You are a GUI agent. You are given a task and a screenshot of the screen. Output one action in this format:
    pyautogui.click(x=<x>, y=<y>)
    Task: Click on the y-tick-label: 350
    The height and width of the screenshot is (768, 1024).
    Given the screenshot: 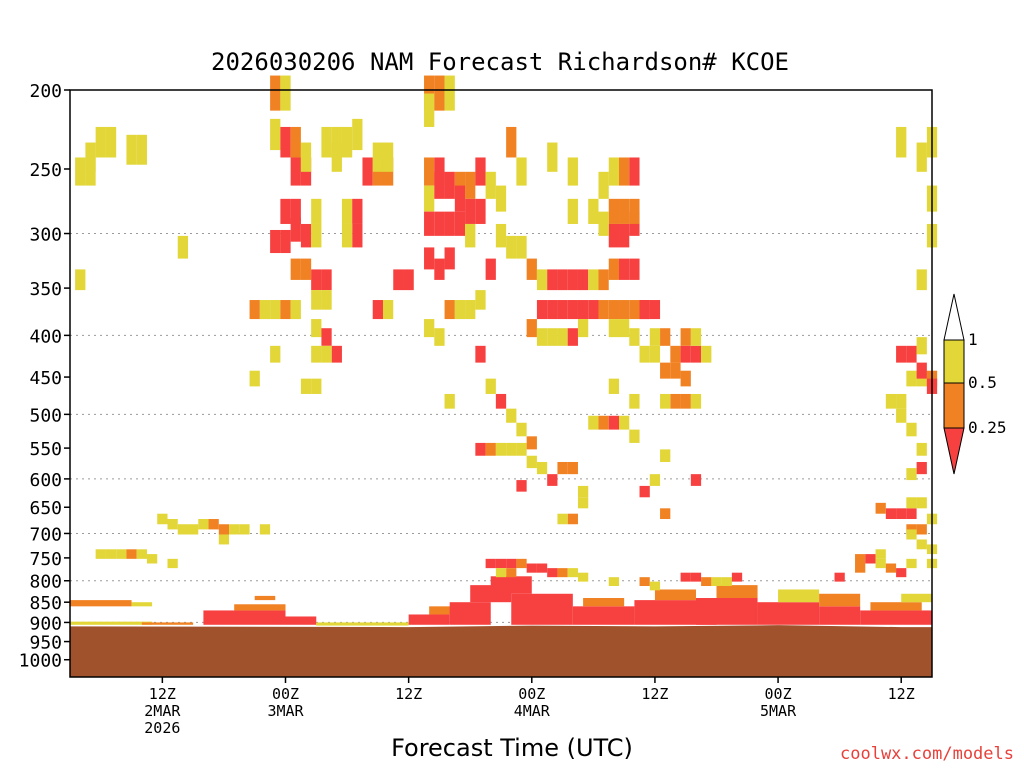 What is the action you would take?
    pyautogui.click(x=45, y=289)
    